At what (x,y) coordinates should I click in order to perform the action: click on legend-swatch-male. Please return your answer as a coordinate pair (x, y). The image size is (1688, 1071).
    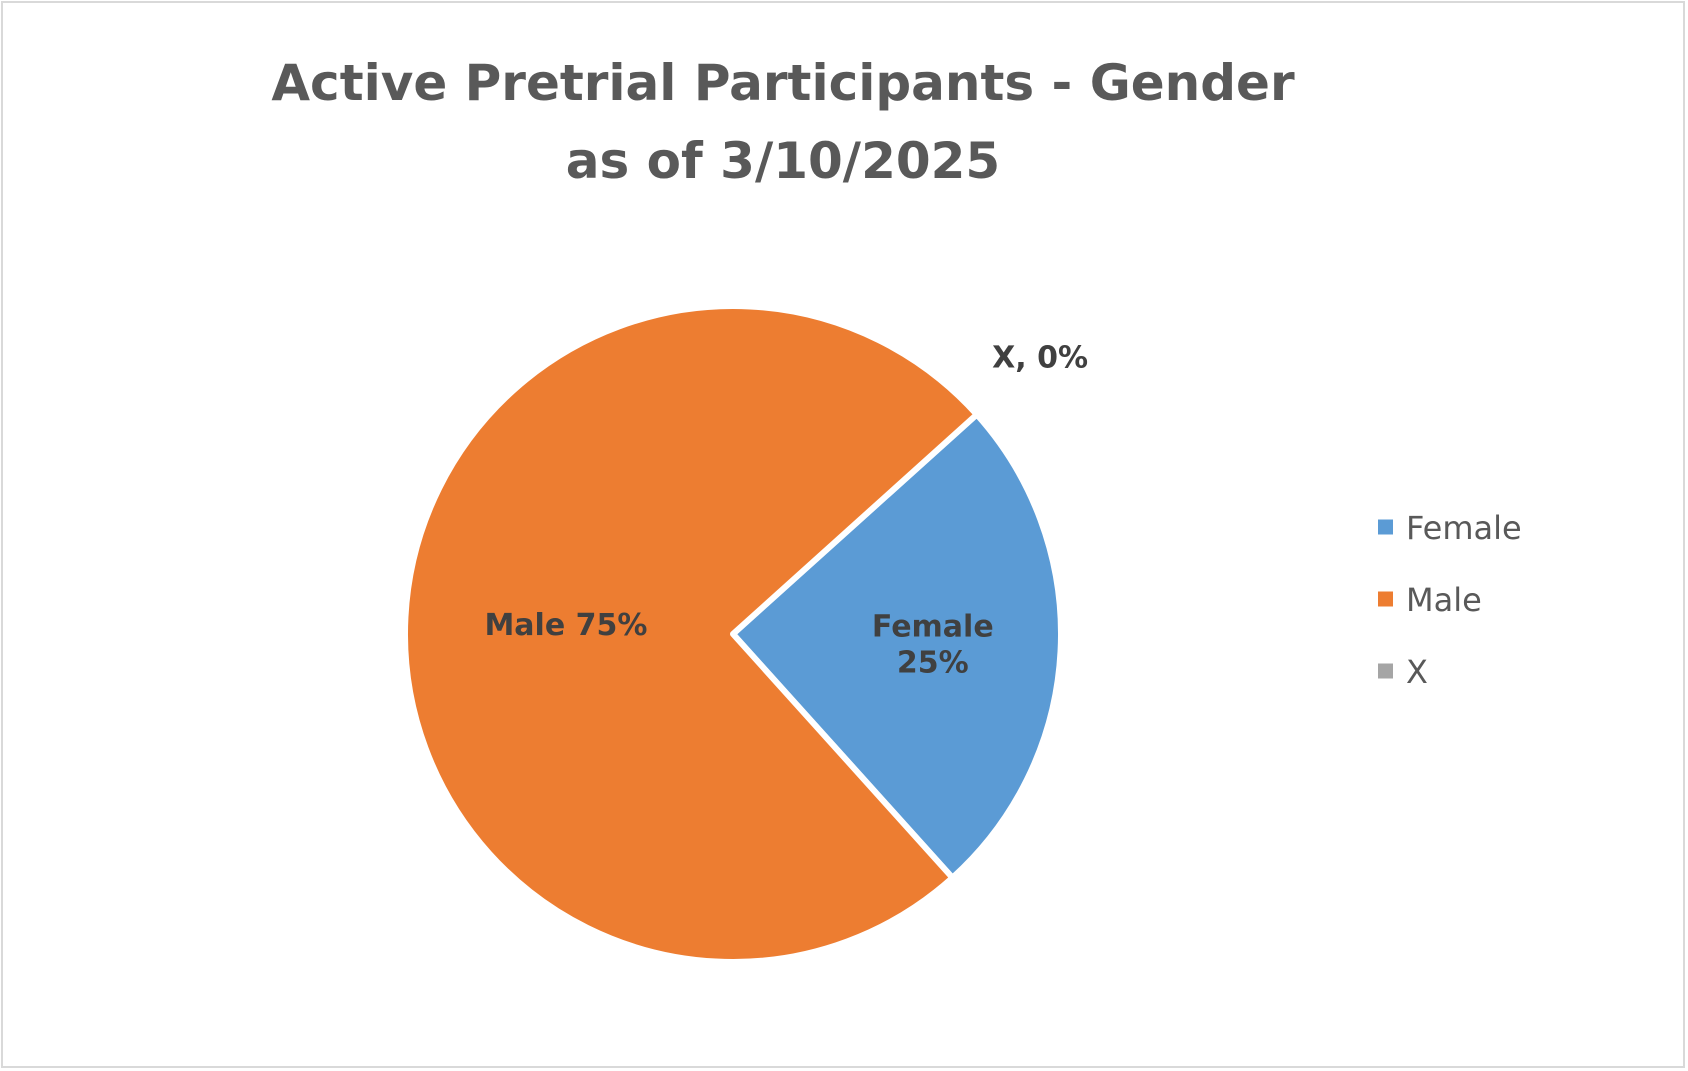
    Looking at the image, I should click on (1385, 599).